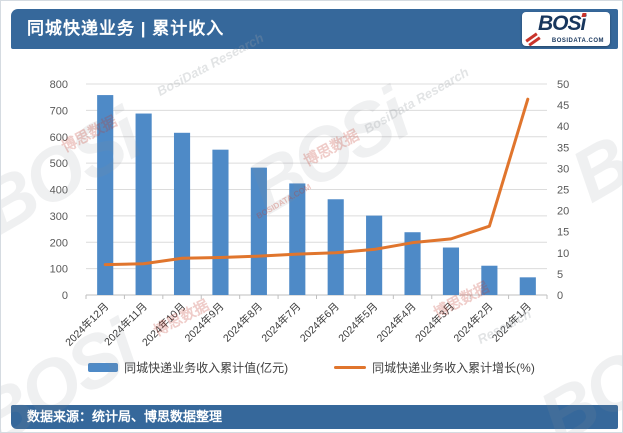 The width and height of the screenshot is (623, 433). I want to click on left-axis-tick-label: 500, so click(59, 164).